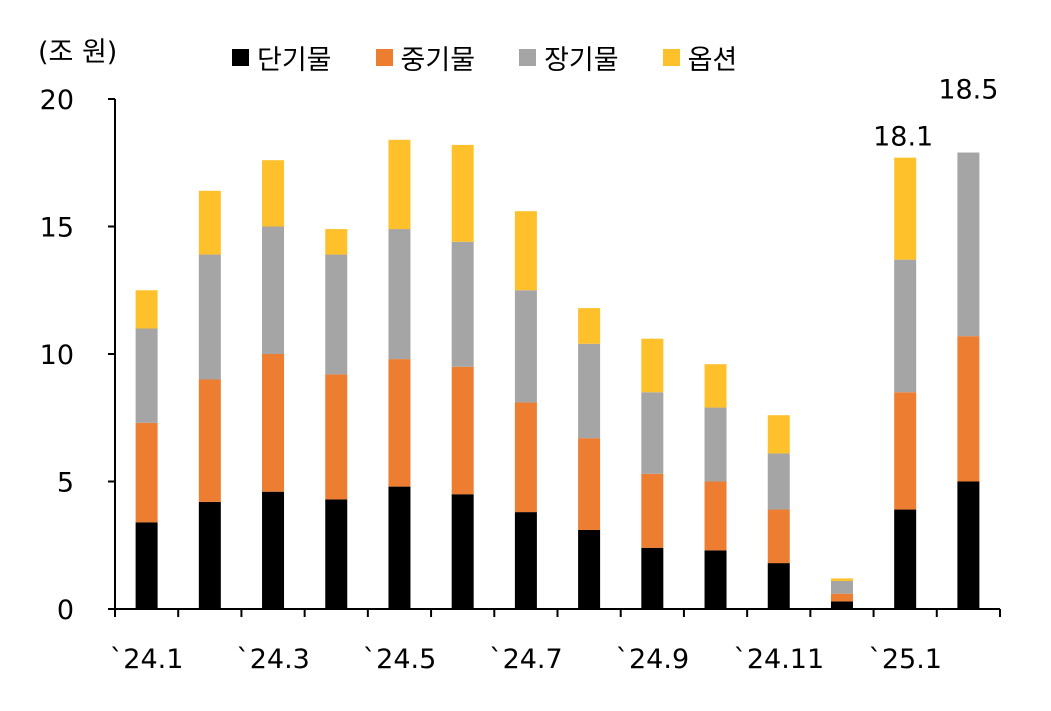 Image resolution: width=1051 pixels, height=711 pixels. What do you see at coordinates (65, 610) in the screenshot?
I see `y-tick-label: 0` at bounding box center [65, 610].